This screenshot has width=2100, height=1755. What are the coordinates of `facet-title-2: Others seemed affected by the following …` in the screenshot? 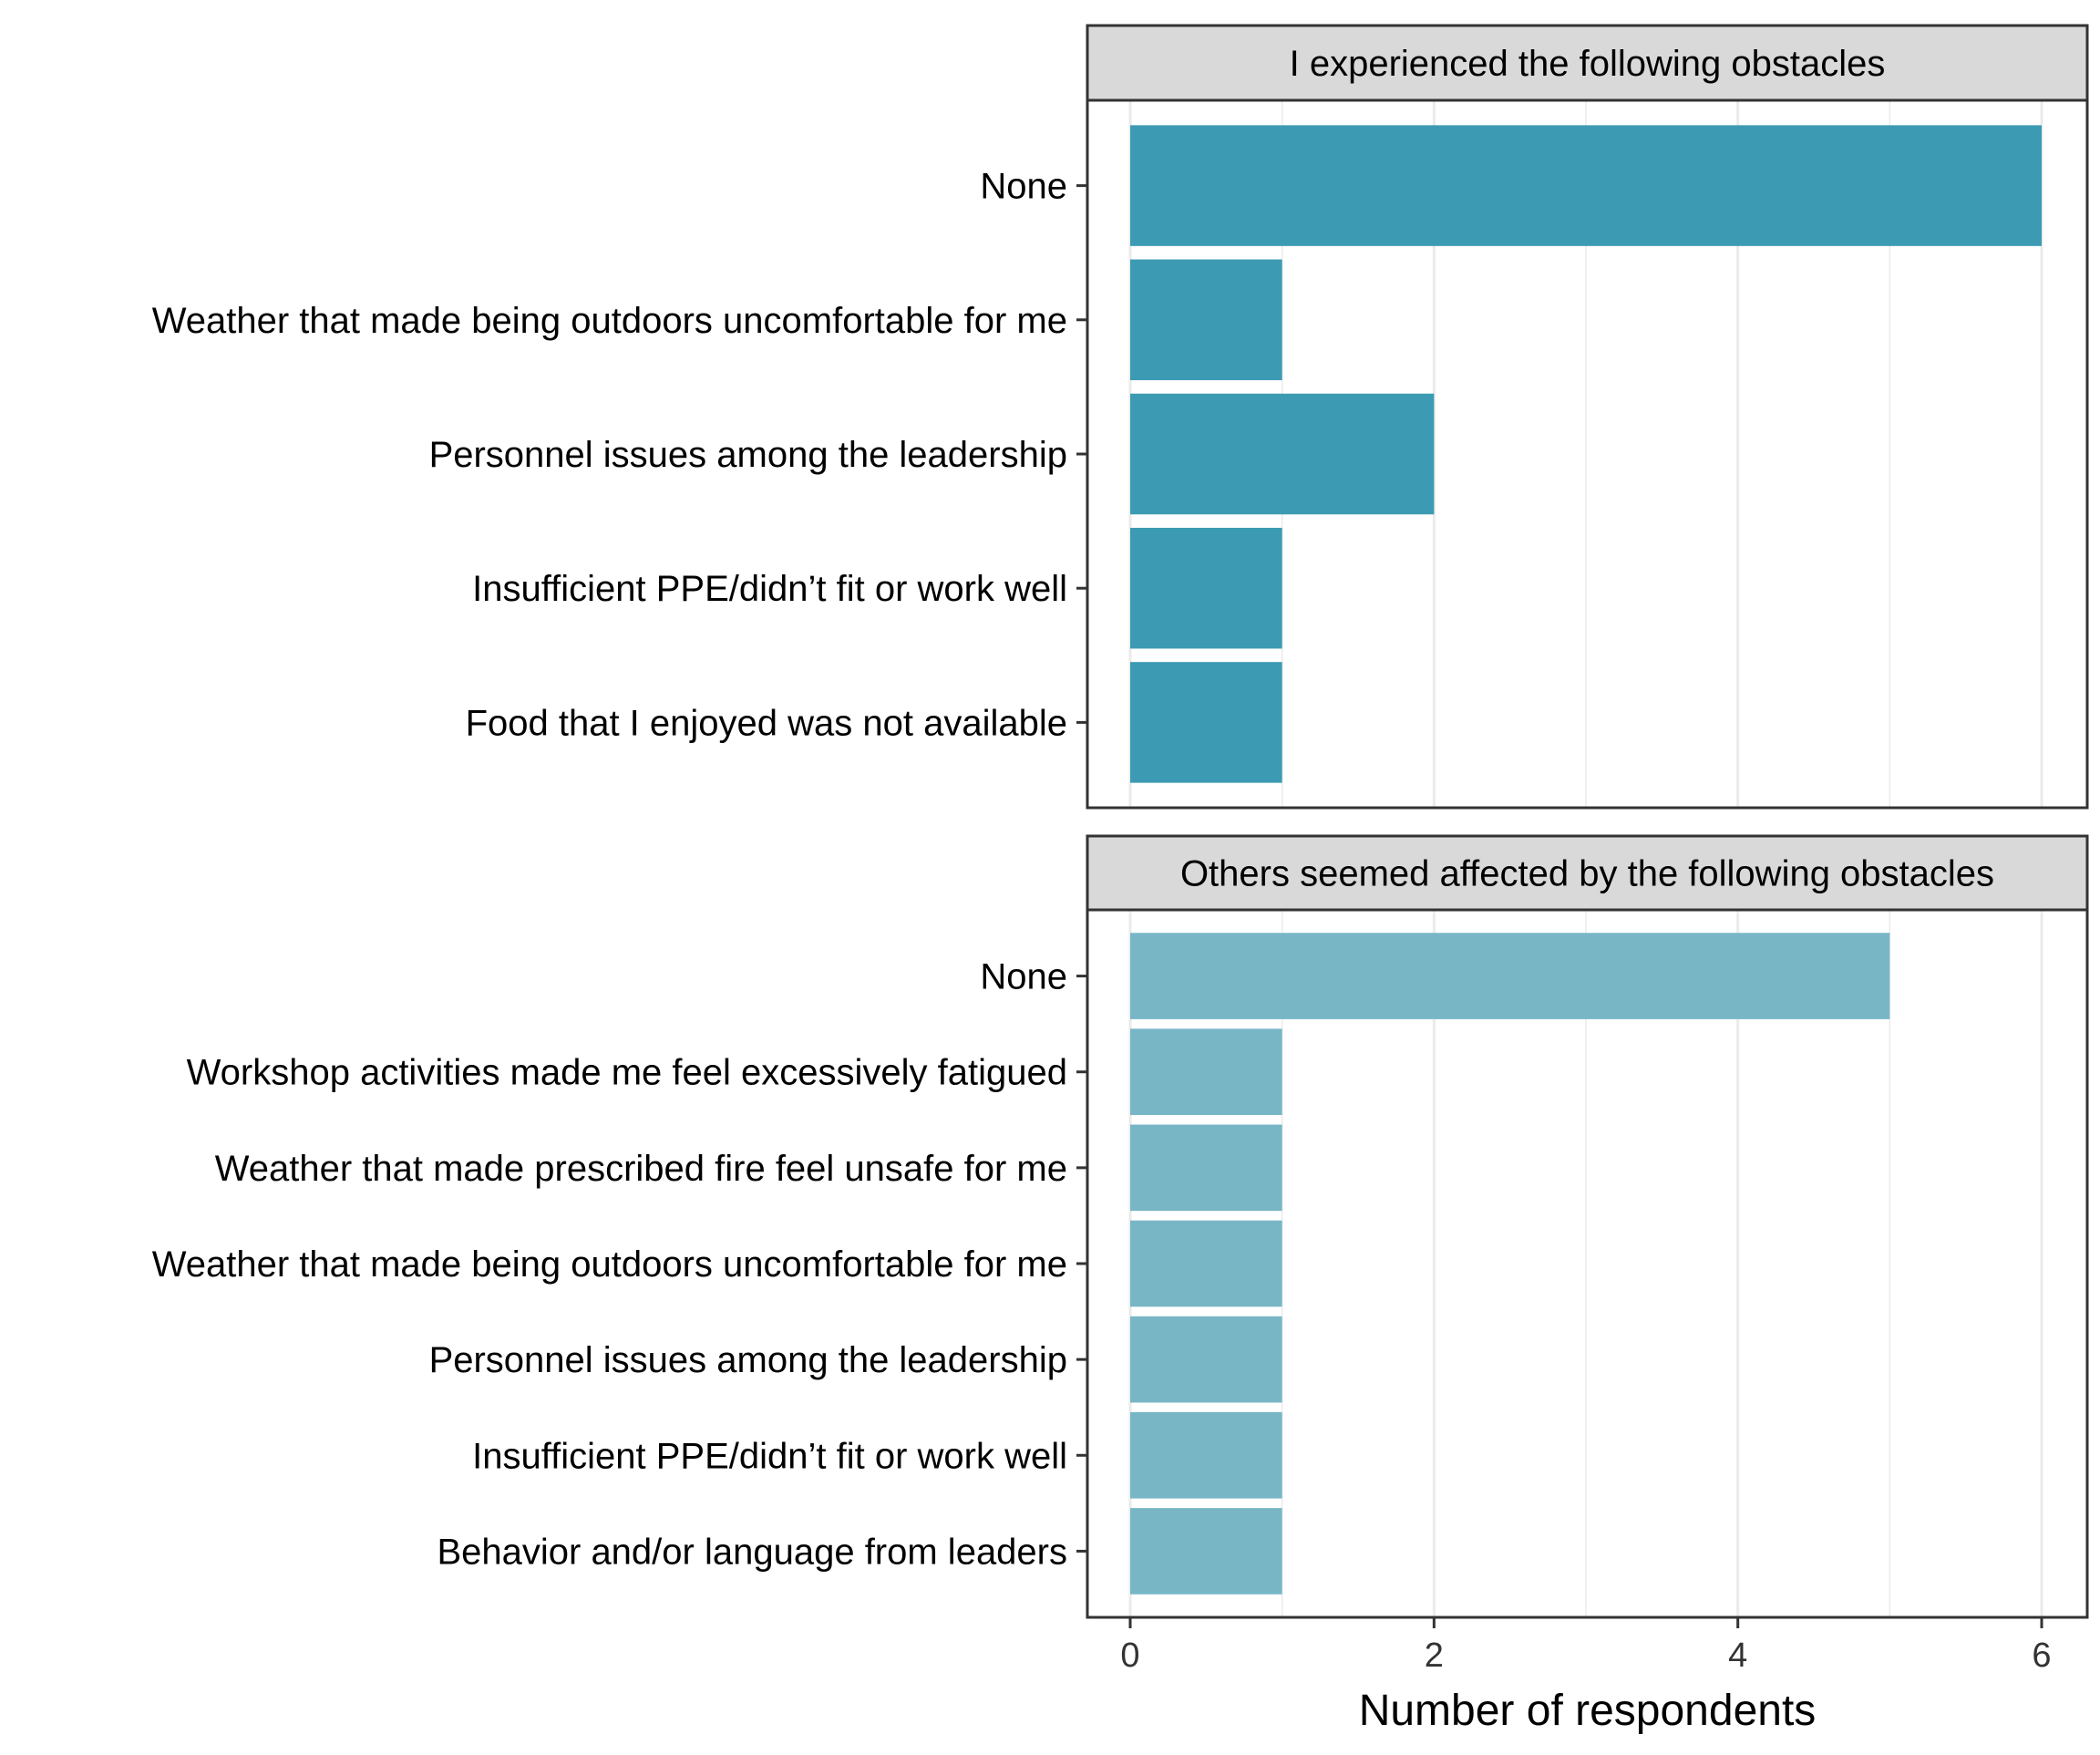 It's located at (1587, 874).